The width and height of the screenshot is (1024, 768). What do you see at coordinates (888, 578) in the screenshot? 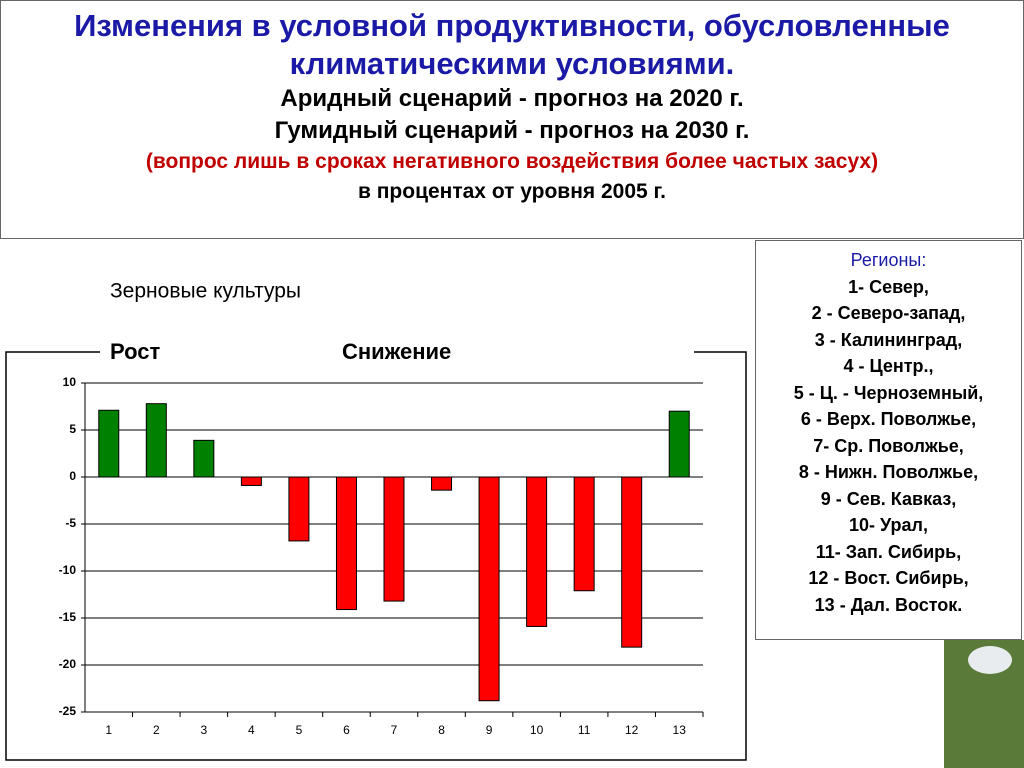
I see `region-item: 12 - Вост. Сибирь,` at bounding box center [888, 578].